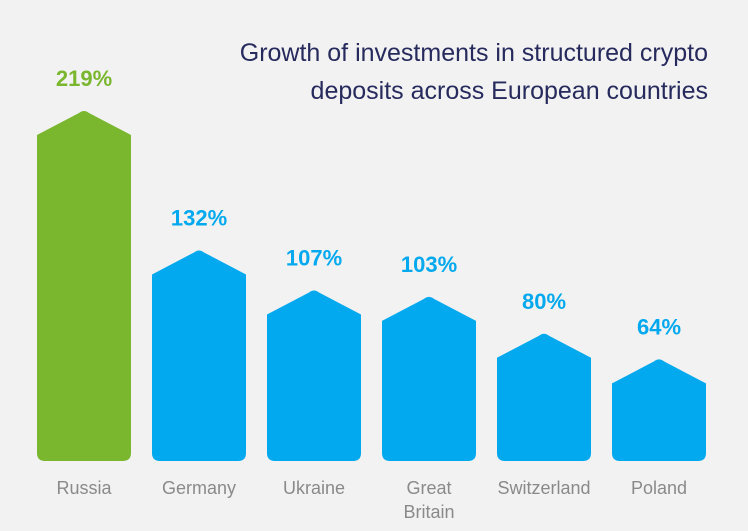  Describe the element at coordinates (199, 217) in the screenshot. I see `value-label-germany: 132%` at that location.